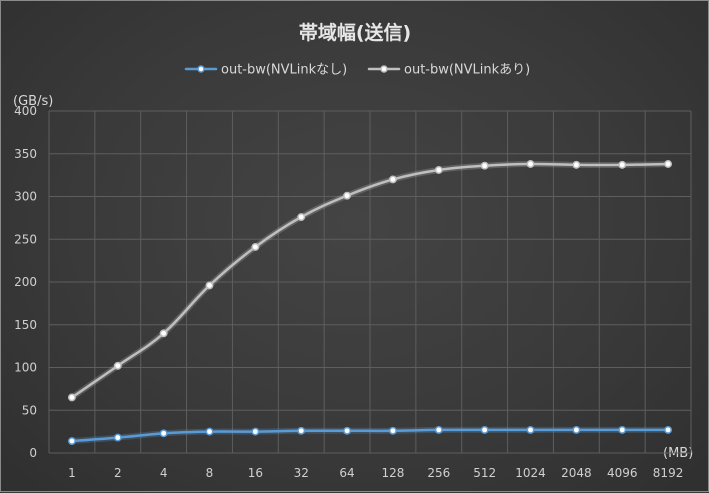 The width and height of the screenshot is (709, 493). What do you see at coordinates (484, 473) in the screenshot?
I see `x-tick-label: 512` at bounding box center [484, 473].